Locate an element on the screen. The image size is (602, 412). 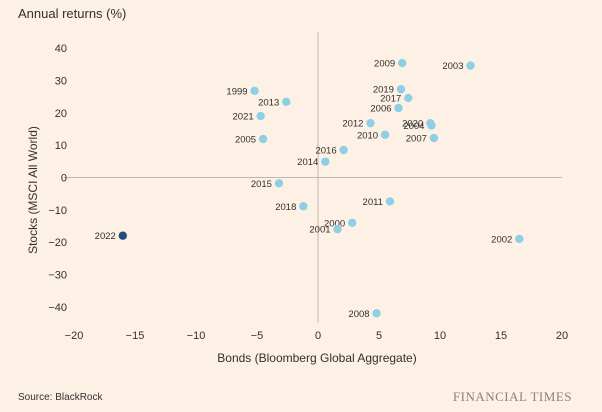
point-label-2018: 2018 is located at coordinates (285, 207).